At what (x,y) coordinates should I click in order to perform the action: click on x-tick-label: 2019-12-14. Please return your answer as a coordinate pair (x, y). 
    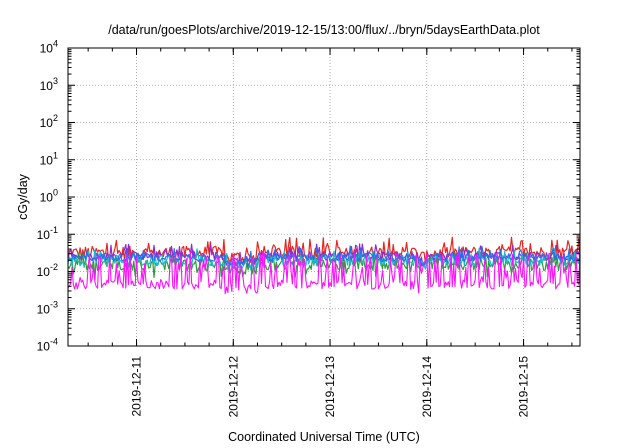
    Looking at the image, I should click on (427, 387).